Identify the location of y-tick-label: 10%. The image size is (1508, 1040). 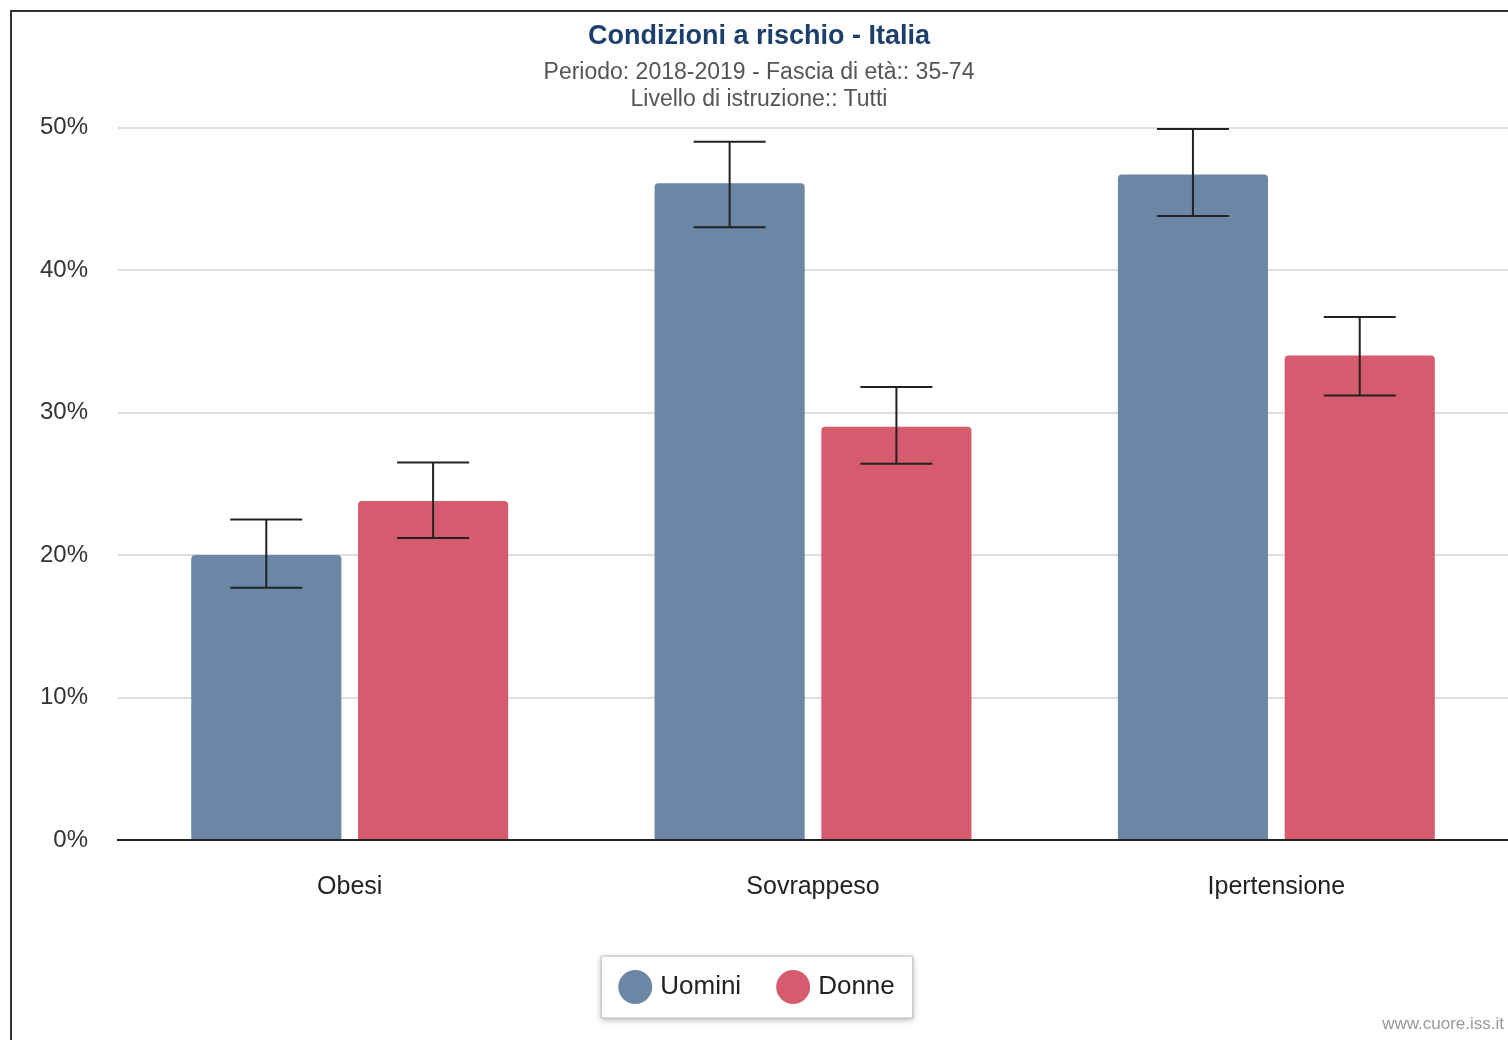
(64, 696).